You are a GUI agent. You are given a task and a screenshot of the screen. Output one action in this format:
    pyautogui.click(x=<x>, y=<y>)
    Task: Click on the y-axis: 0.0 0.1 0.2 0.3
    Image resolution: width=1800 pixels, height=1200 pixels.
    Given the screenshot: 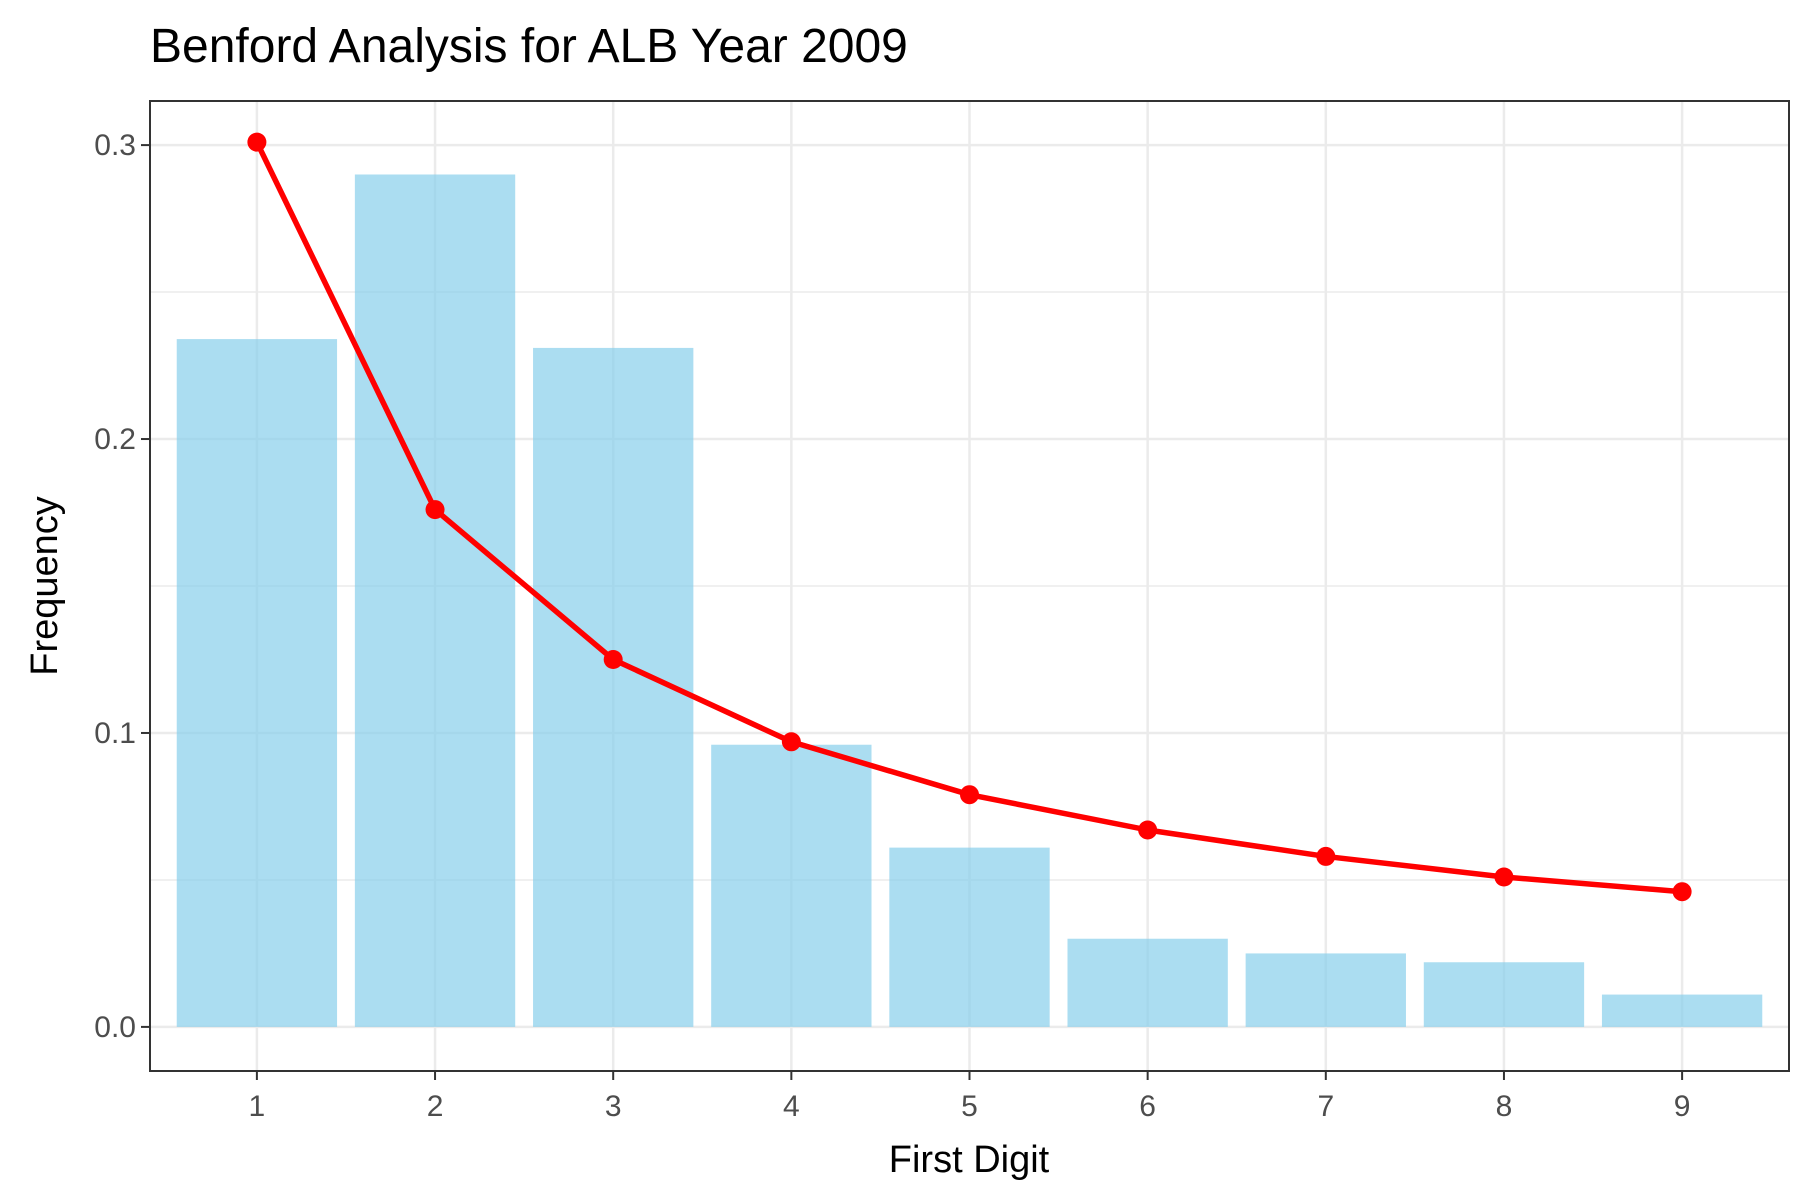 What is the action you would take?
    pyautogui.click(x=122, y=586)
    